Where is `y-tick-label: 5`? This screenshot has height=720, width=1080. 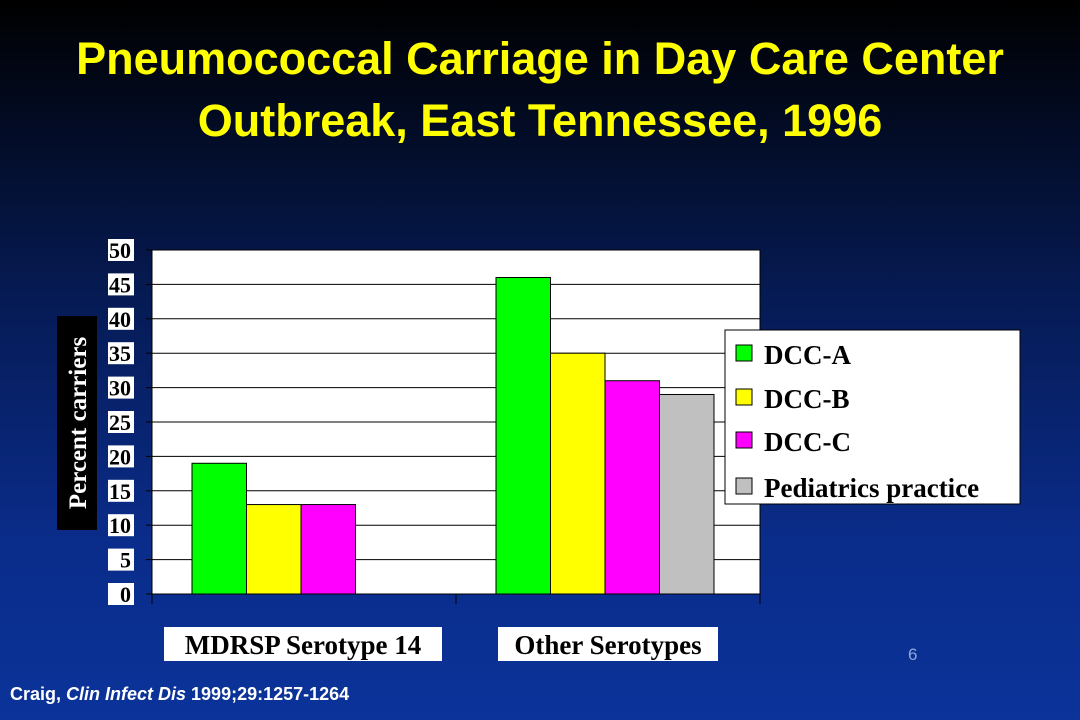 y-tick-label: 5 is located at coordinates (125, 560).